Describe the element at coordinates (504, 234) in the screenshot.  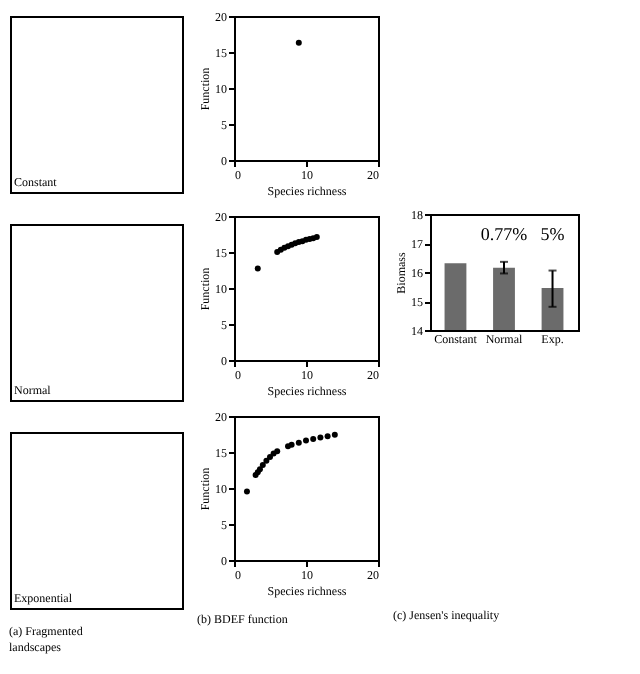
I see `annotation: 0.77%` at that location.